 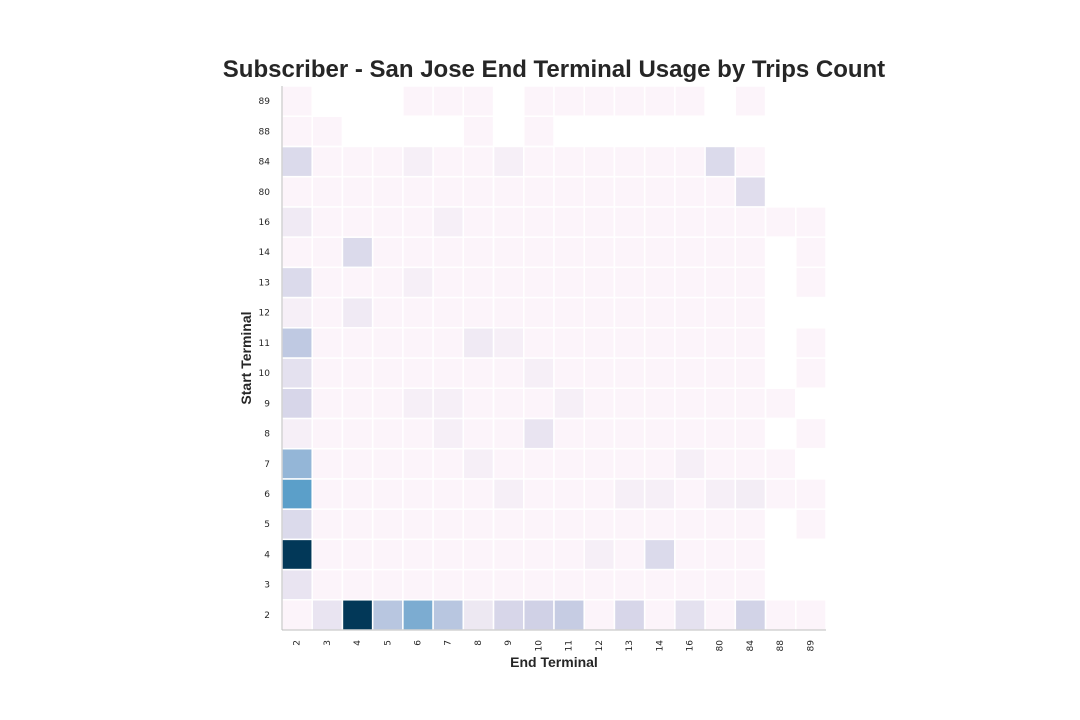 What do you see at coordinates (811, 646) in the screenshot?
I see `x-tick-label: 89` at bounding box center [811, 646].